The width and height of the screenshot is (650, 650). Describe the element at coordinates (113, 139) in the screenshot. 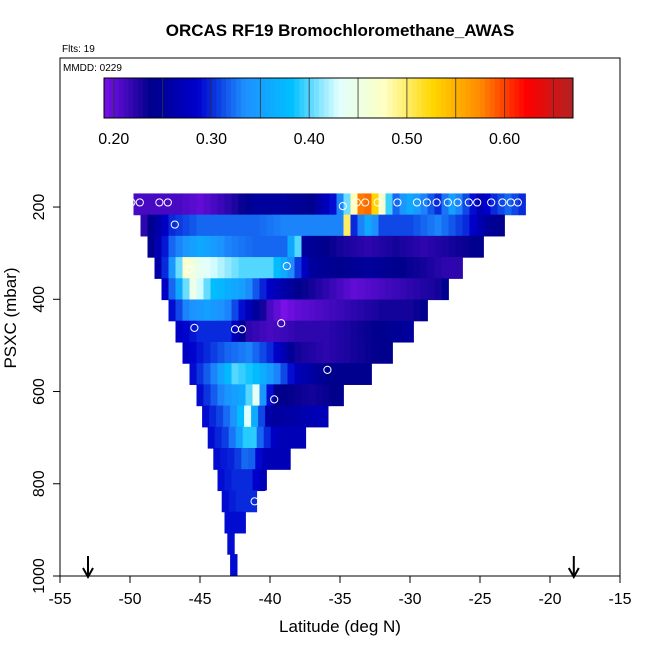

I see `colorbar-tick-label: 0.20` at that location.